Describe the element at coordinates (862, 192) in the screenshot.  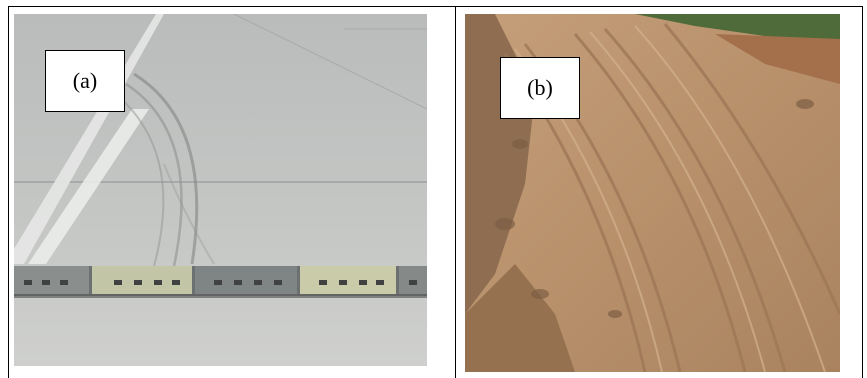
I see `table-border-right` at that location.